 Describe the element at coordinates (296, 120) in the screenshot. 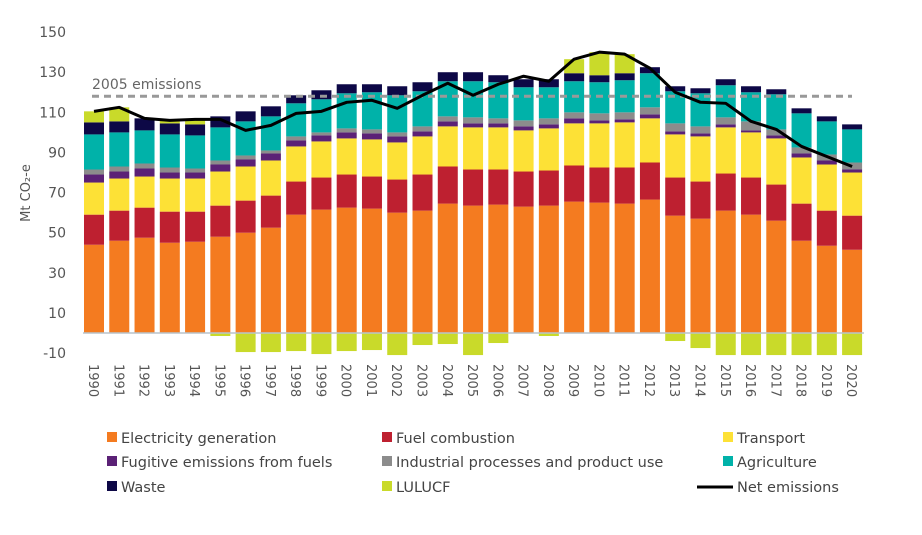

I see `bar-segment-agriculture-1998` at that location.